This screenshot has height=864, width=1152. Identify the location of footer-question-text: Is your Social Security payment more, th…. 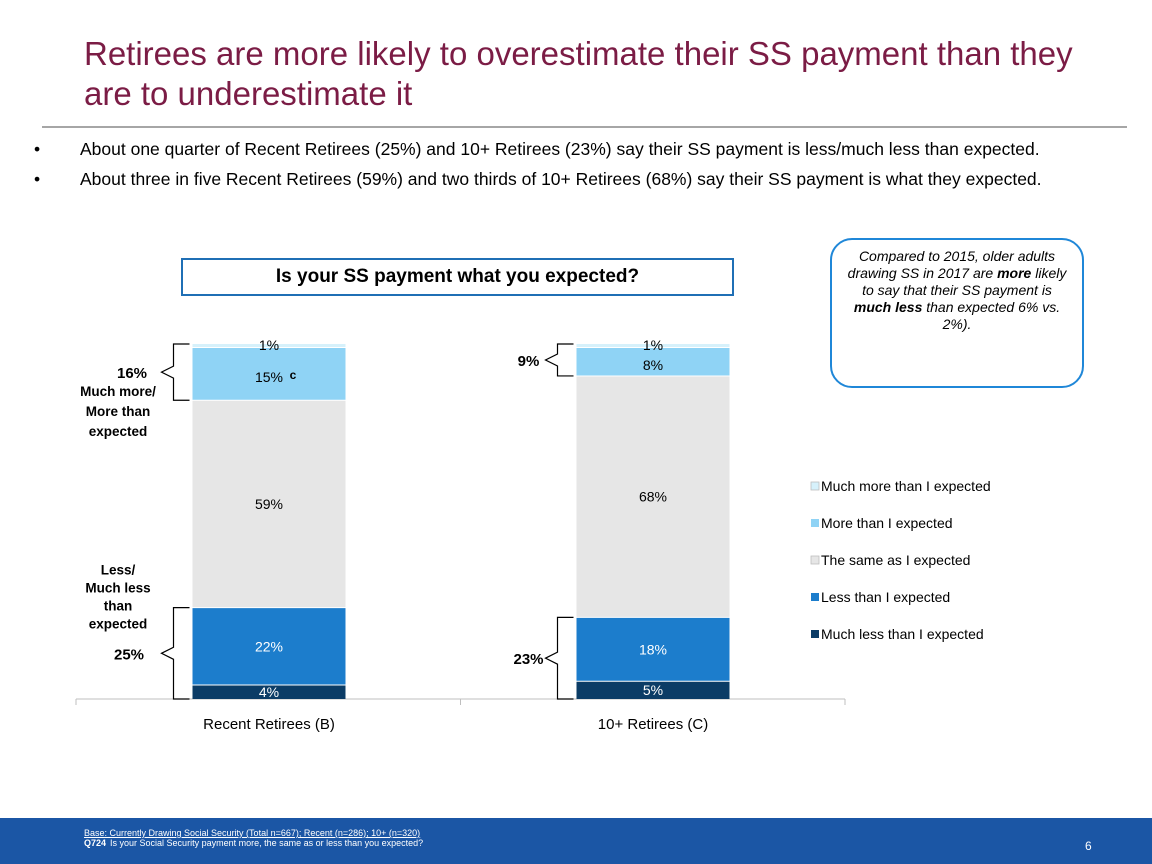
(267, 843).